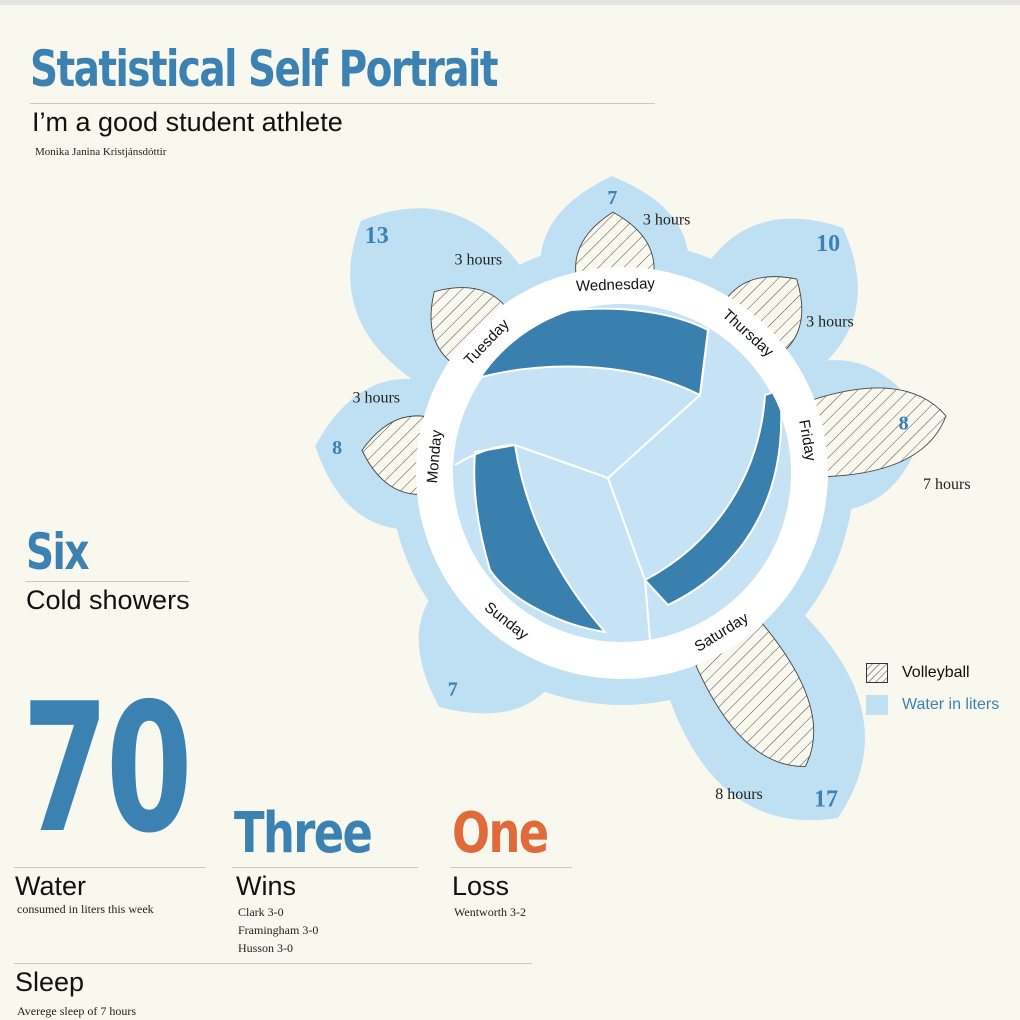 The image size is (1020, 1020). Describe the element at coordinates (264, 69) in the screenshot. I see `page-title: Statistical Self Portrait` at that location.